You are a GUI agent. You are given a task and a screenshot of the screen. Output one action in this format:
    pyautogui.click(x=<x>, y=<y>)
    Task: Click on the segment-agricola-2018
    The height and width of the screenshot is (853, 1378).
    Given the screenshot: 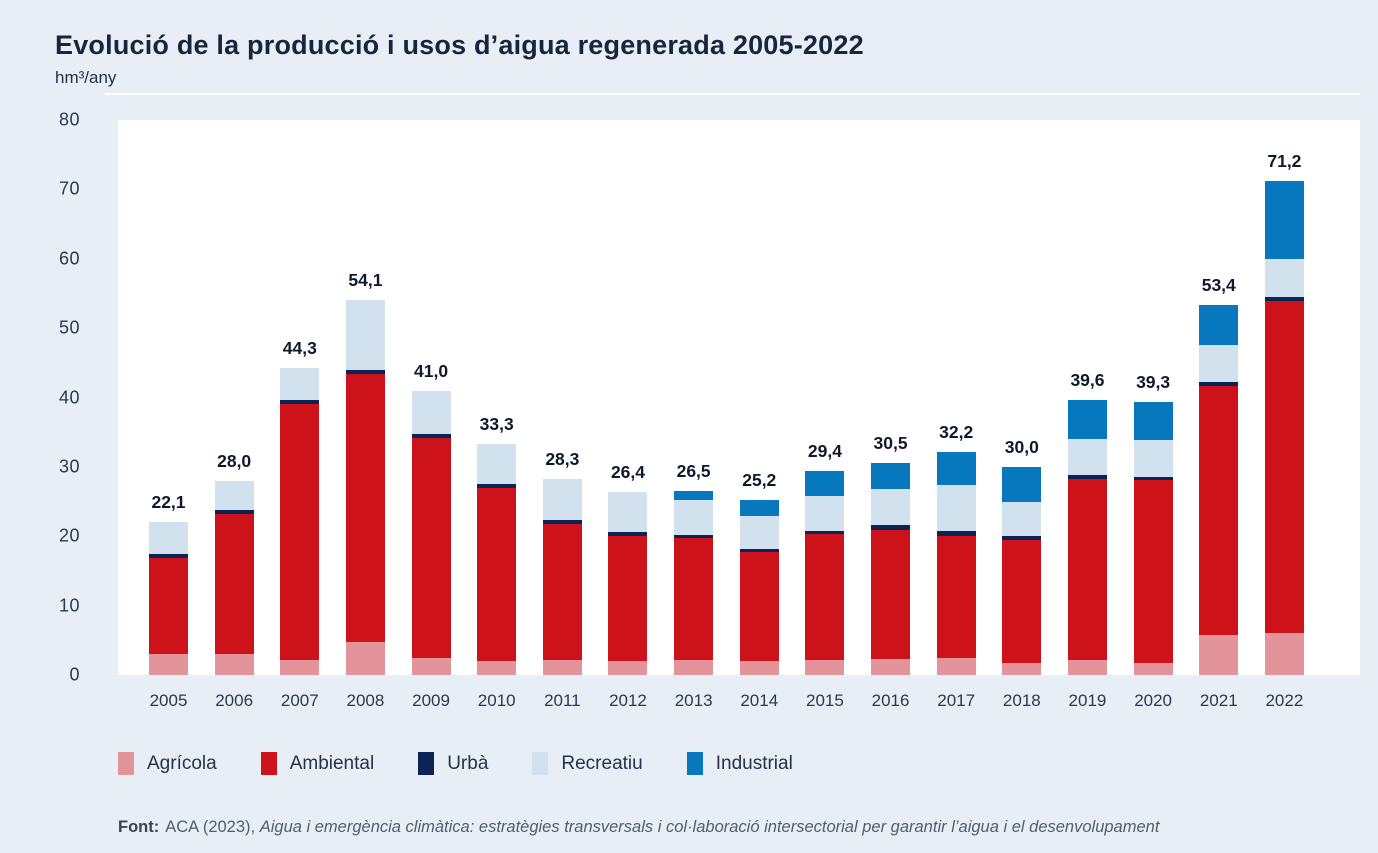 What is the action you would take?
    pyautogui.click(x=1022, y=668)
    